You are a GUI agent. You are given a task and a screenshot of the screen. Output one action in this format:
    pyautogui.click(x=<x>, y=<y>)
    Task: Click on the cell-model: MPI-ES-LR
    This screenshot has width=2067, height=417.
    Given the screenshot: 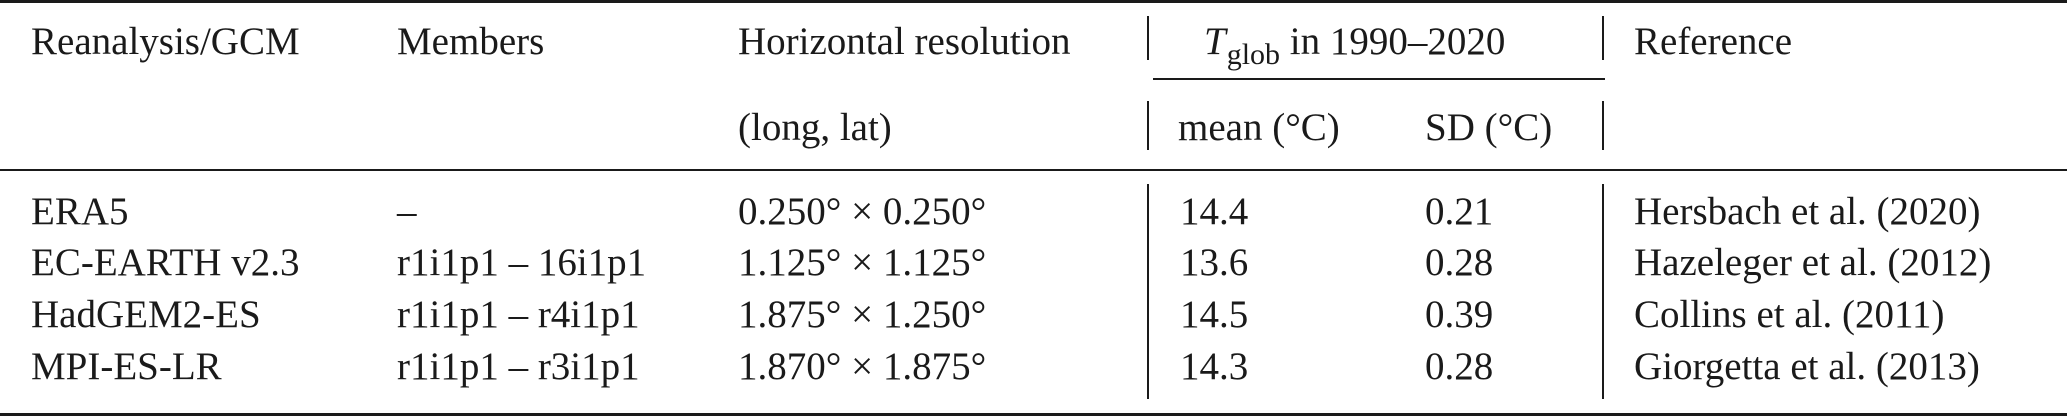 What is the action you would take?
    pyautogui.click(x=126, y=366)
    